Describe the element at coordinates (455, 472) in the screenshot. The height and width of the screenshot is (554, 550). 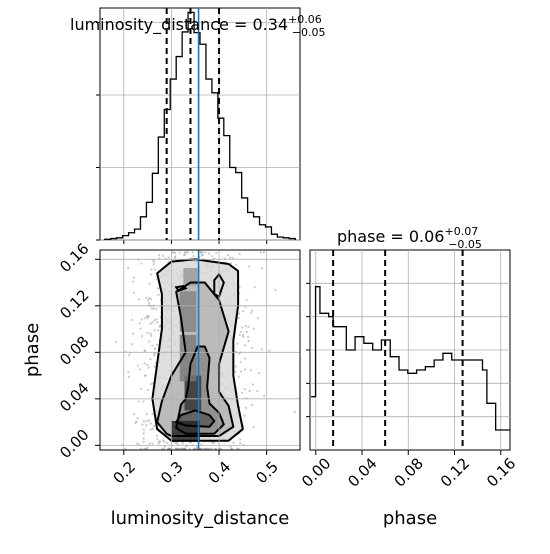
I see `phase-x-tick-label-3: 0.12` at that location.